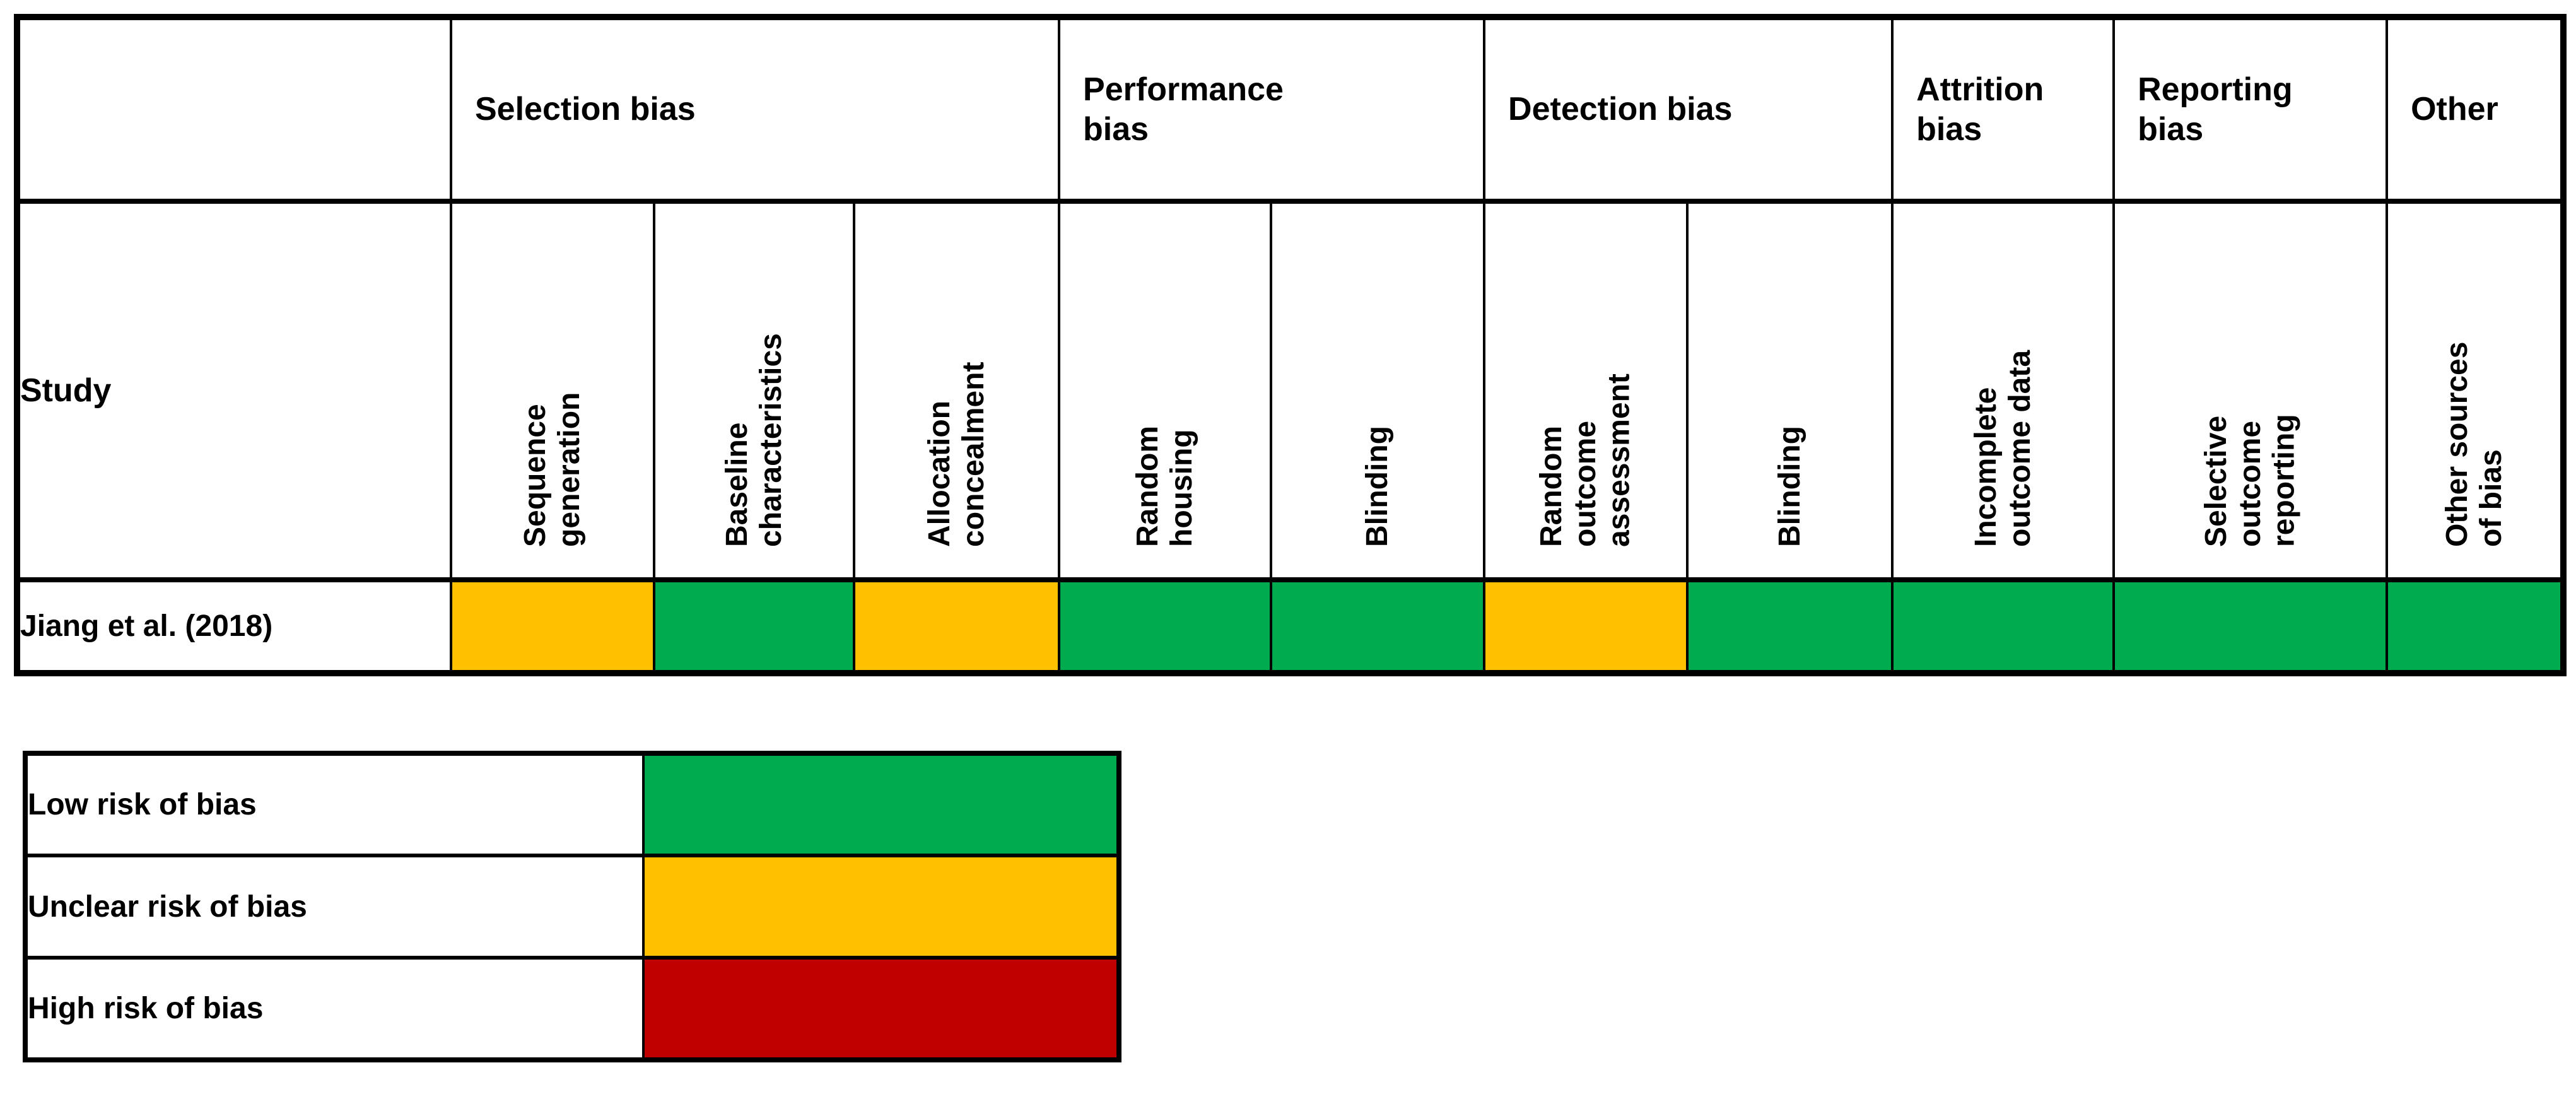 The height and width of the screenshot is (1099, 2576). What do you see at coordinates (2474, 444) in the screenshot?
I see `rotated-label: Other sources of bias` at bounding box center [2474, 444].